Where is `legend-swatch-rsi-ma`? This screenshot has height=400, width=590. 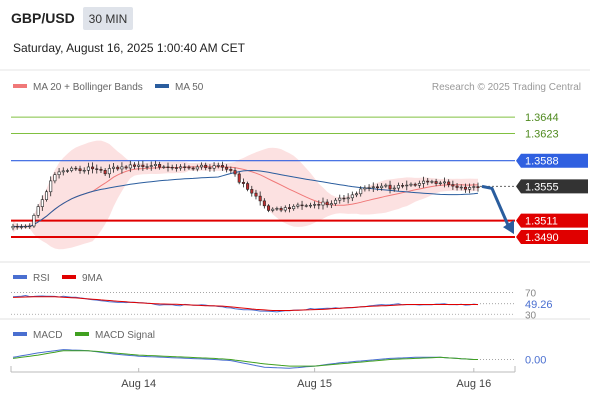 legend-swatch-rsi-ma is located at coordinates (69, 277).